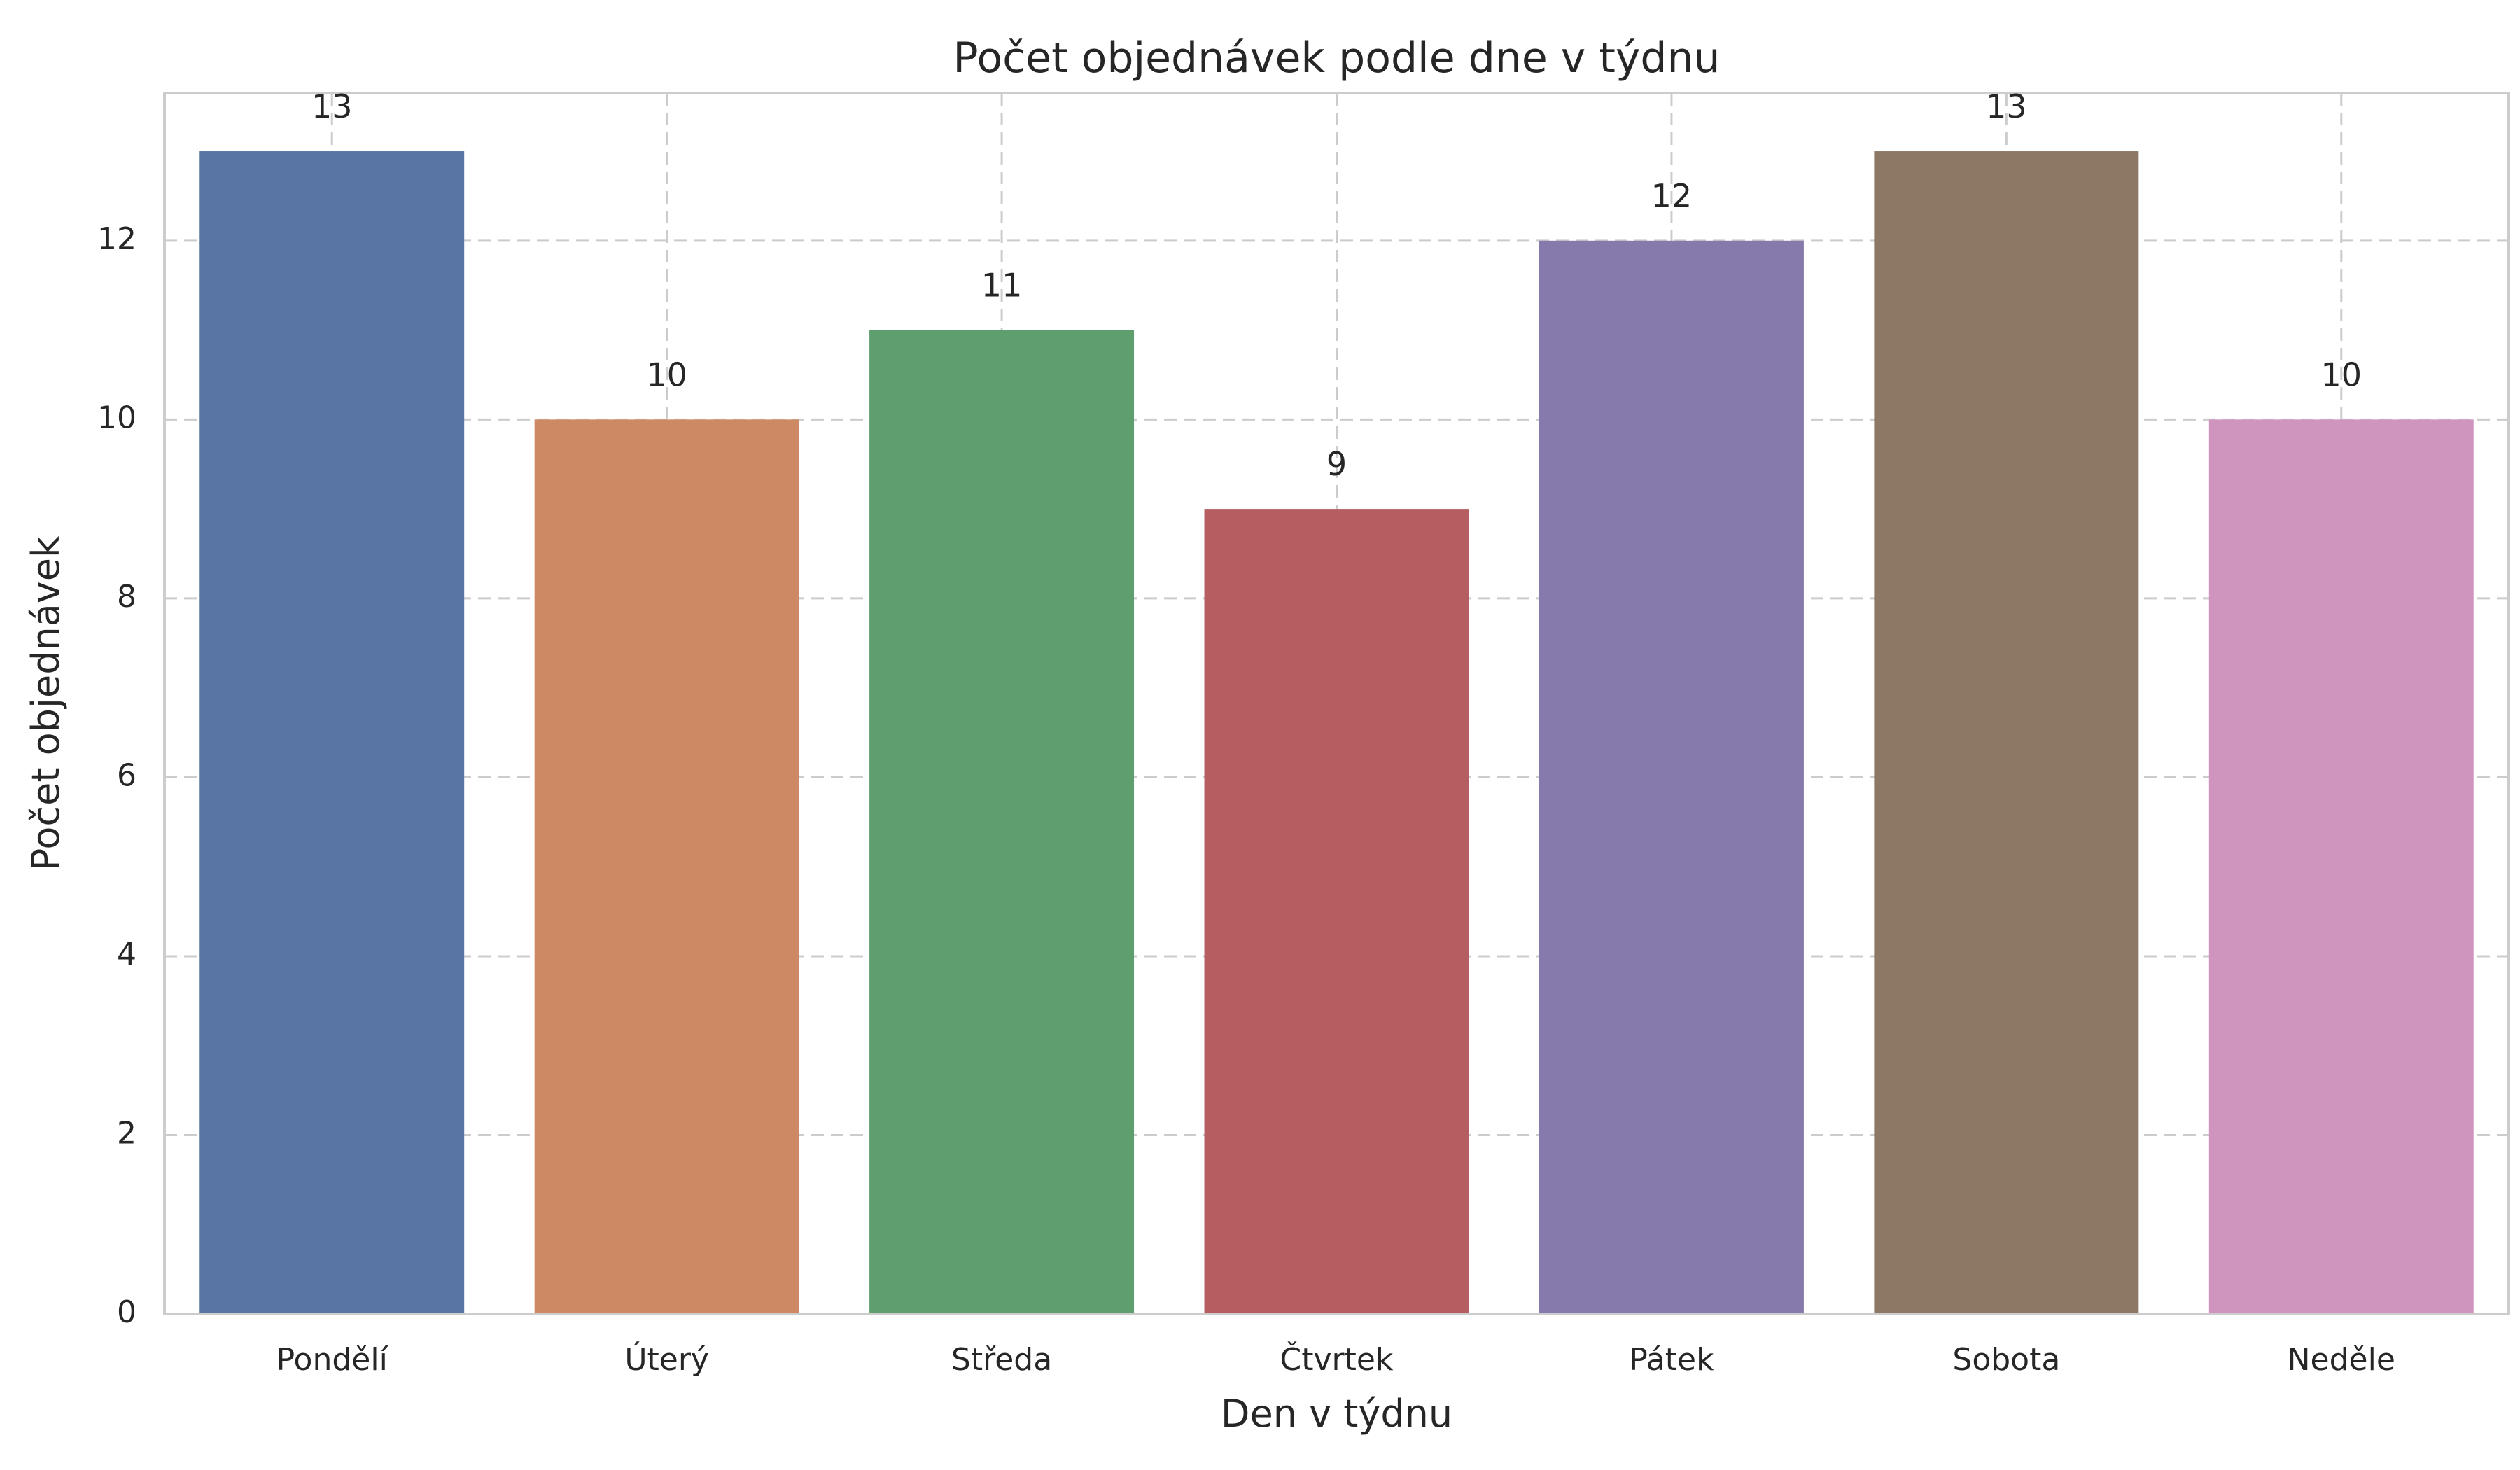 This screenshot has height=1470, width=2520. I want to click on y-tick-label: 8, so click(126, 597).